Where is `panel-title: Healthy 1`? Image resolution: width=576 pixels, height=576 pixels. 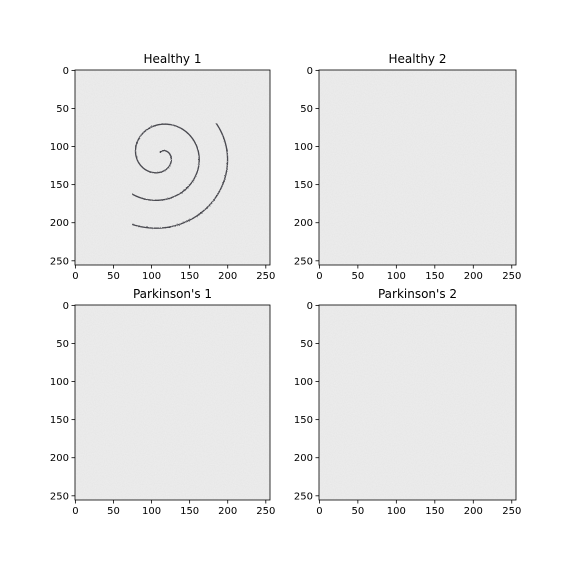 panel-title: Healthy 1 is located at coordinates (173, 59).